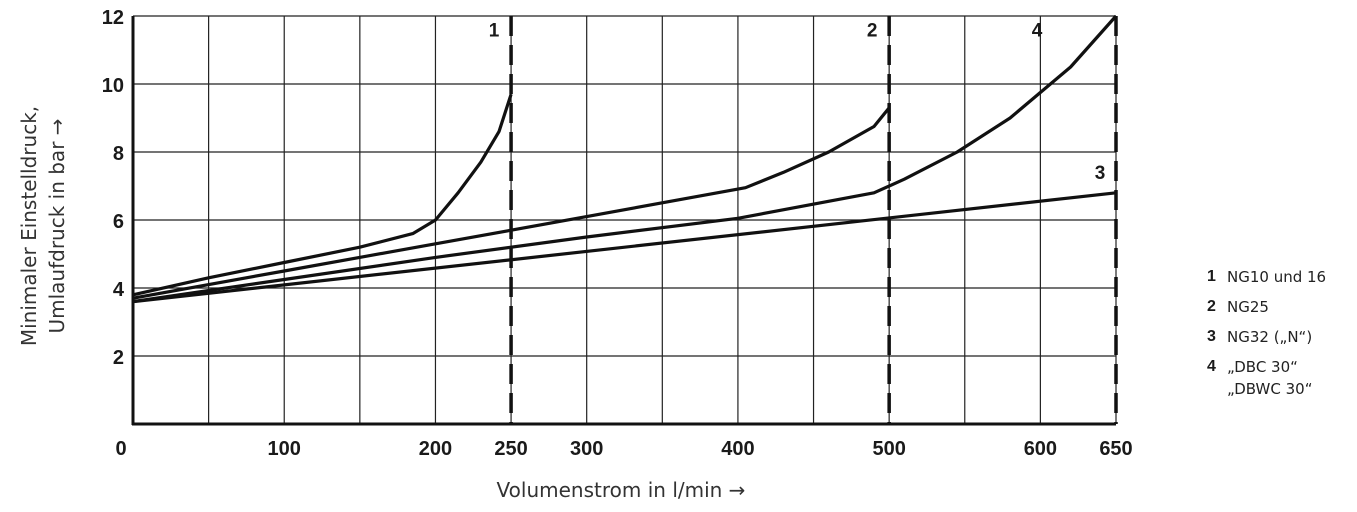 Image resolution: width=1357 pixels, height=512 pixels. What do you see at coordinates (872, 30) in the screenshot?
I see `curve-label-2: 2` at bounding box center [872, 30].